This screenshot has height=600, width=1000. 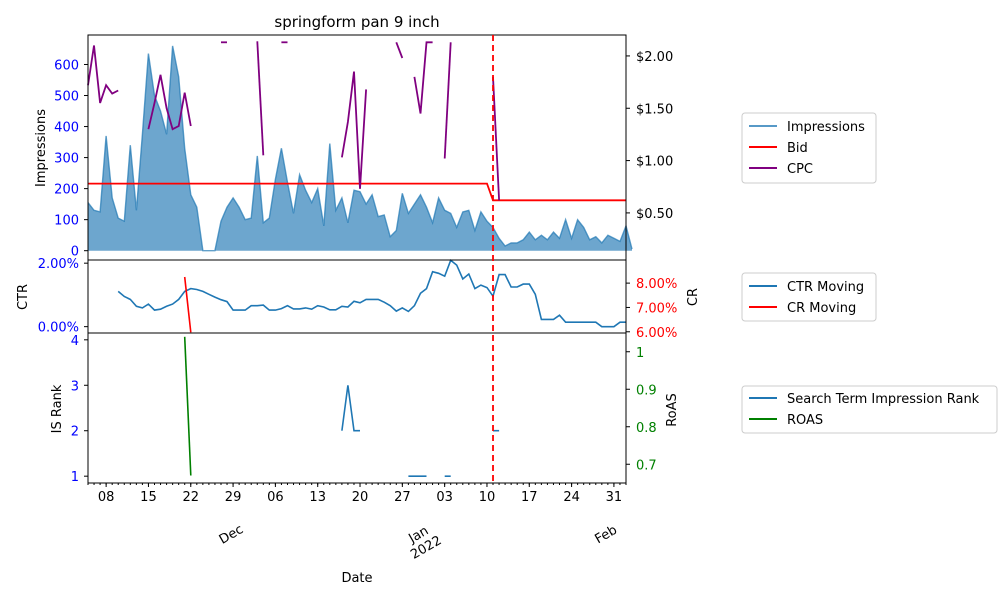 What do you see at coordinates (41, 148) in the screenshot?
I see `impressions-y-label: Impressions` at bounding box center [41, 148].